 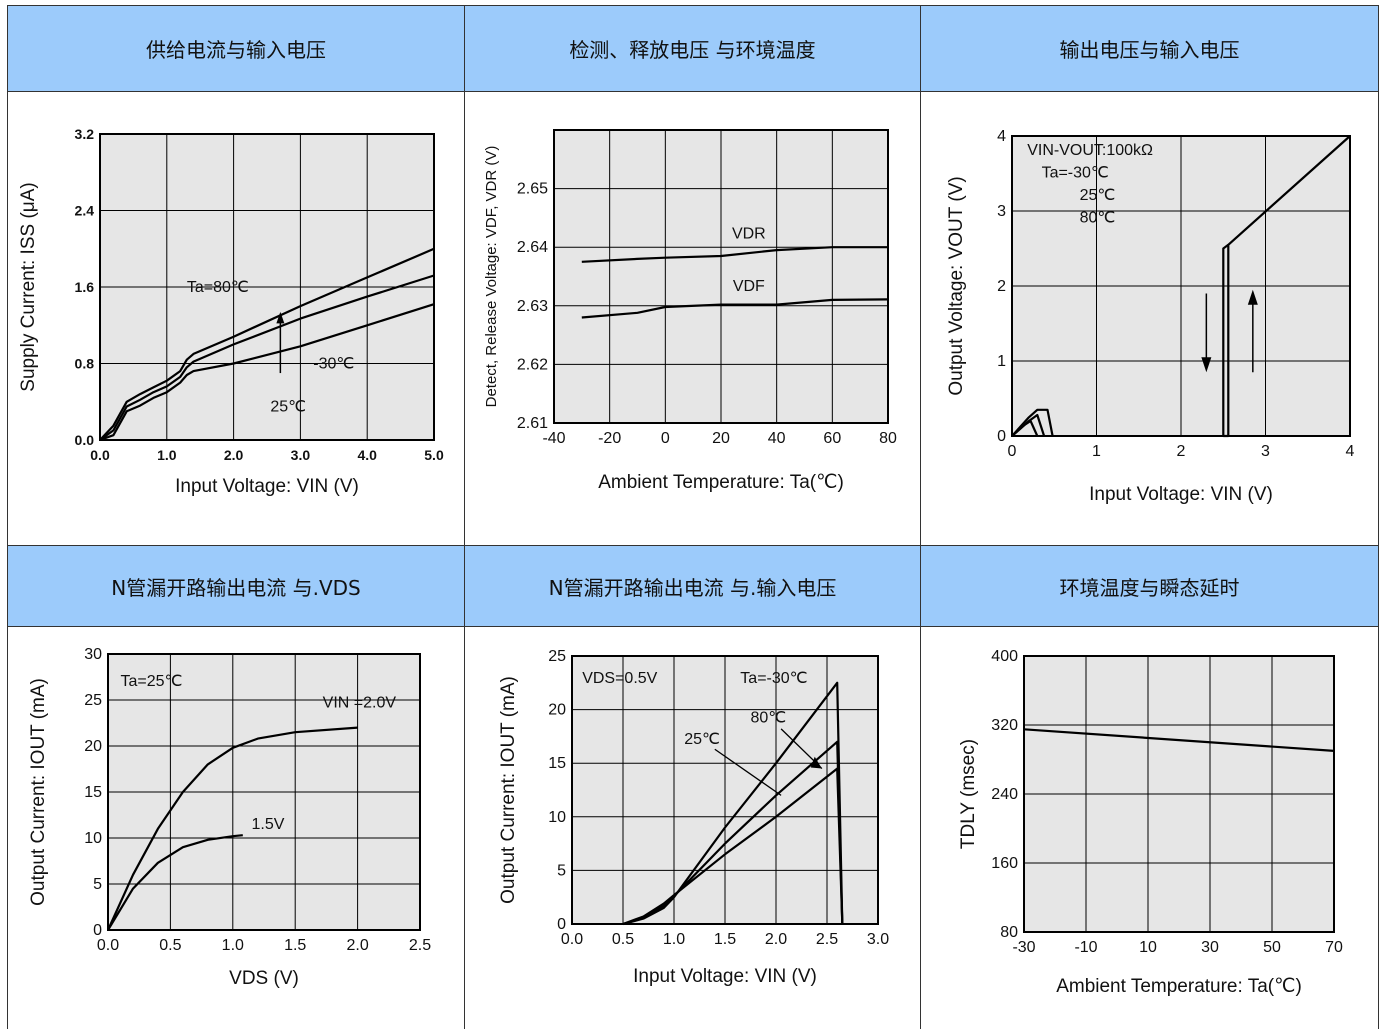 What do you see at coordinates (367, 455) in the screenshot?
I see `x-tick-label: 4.0` at bounding box center [367, 455].